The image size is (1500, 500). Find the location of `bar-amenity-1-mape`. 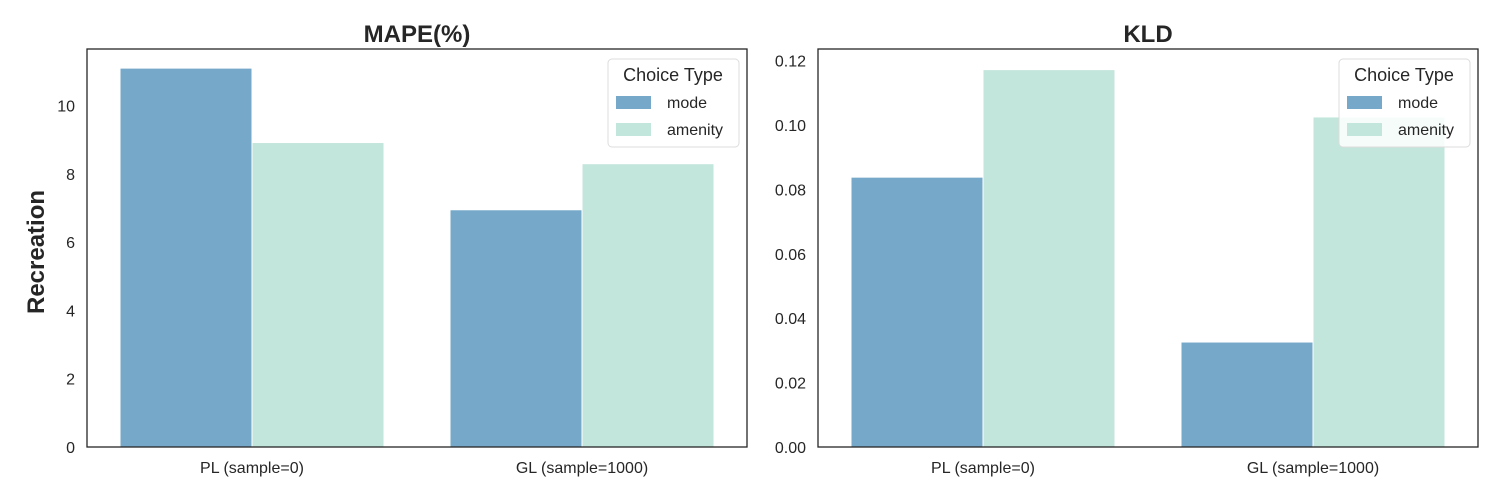

bar-amenity-1-mape is located at coordinates (318, 295).